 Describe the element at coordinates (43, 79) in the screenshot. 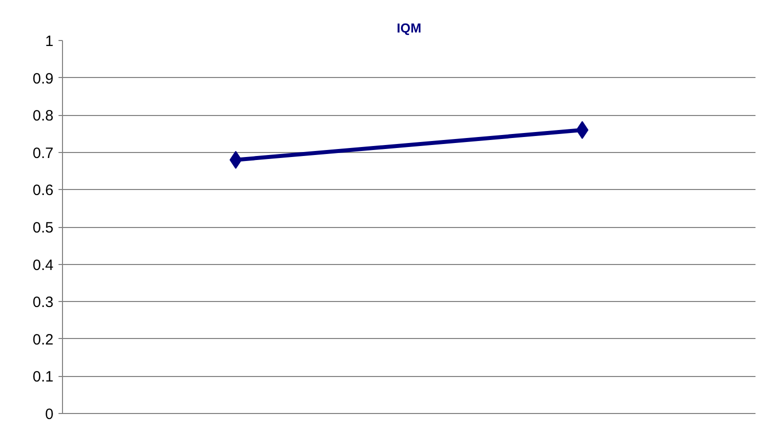

I see `y-tick-label: 0.9` at that location.